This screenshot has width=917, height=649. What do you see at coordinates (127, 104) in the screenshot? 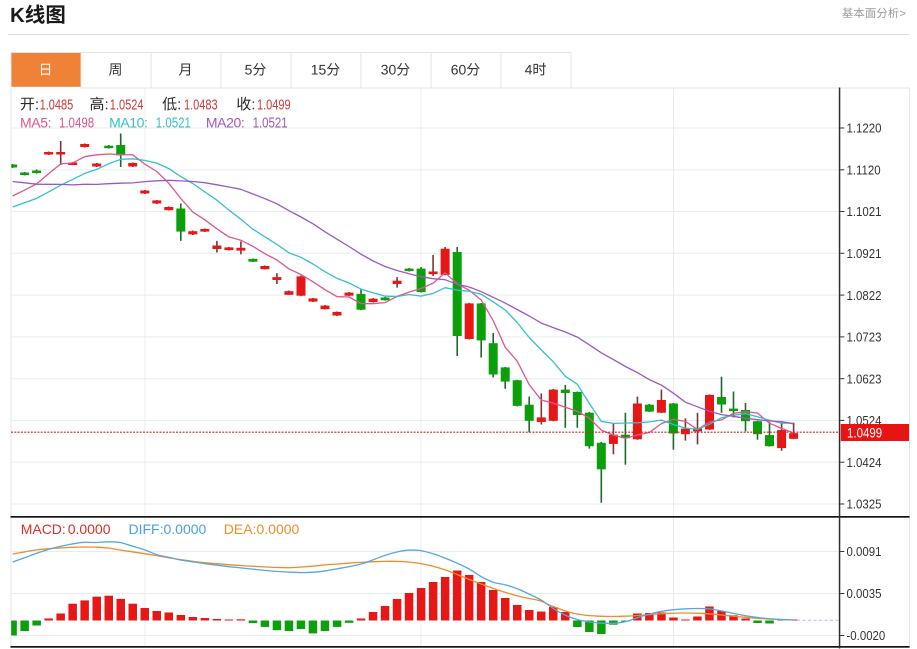
I see `svg-text: 1.0524` at bounding box center [127, 104].